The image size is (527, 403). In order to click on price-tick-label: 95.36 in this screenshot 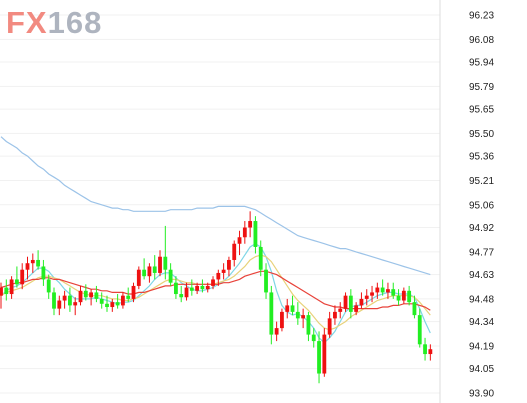, I will do `click(481, 157)`.